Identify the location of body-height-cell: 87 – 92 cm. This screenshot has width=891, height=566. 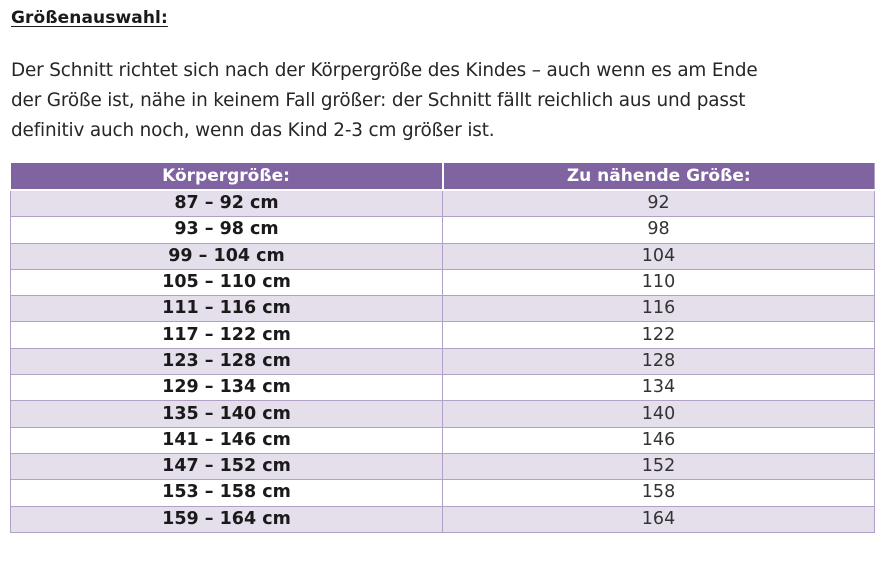
(226, 203).